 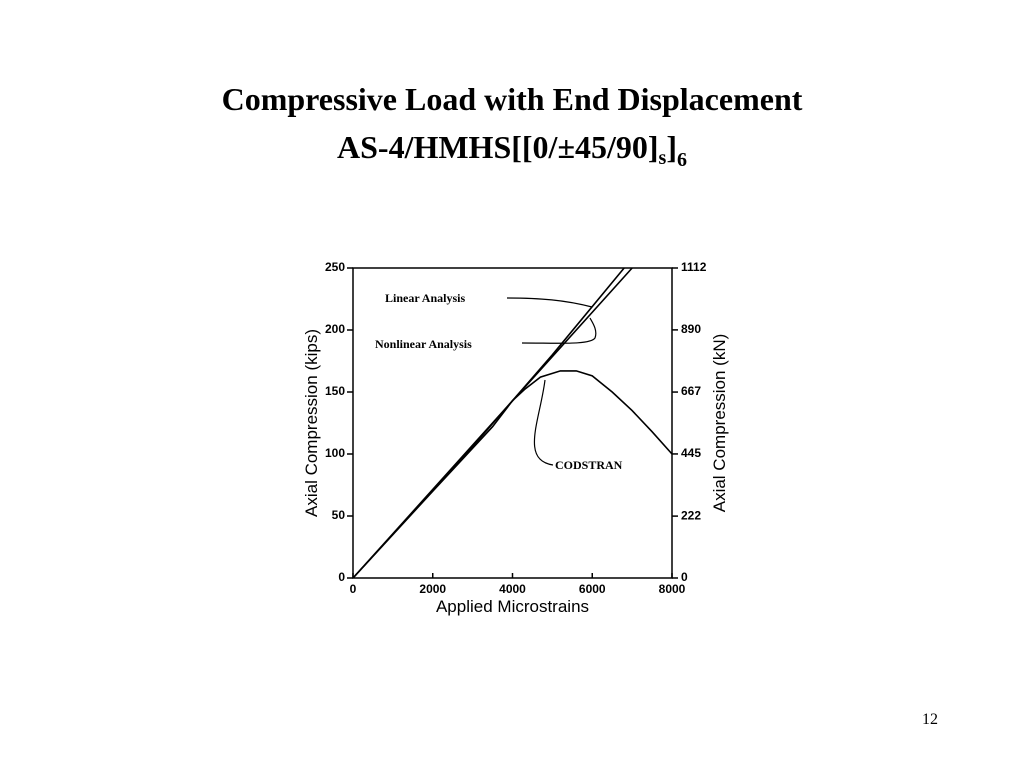 I want to click on y-tick-label: 50, so click(x=339, y=515).